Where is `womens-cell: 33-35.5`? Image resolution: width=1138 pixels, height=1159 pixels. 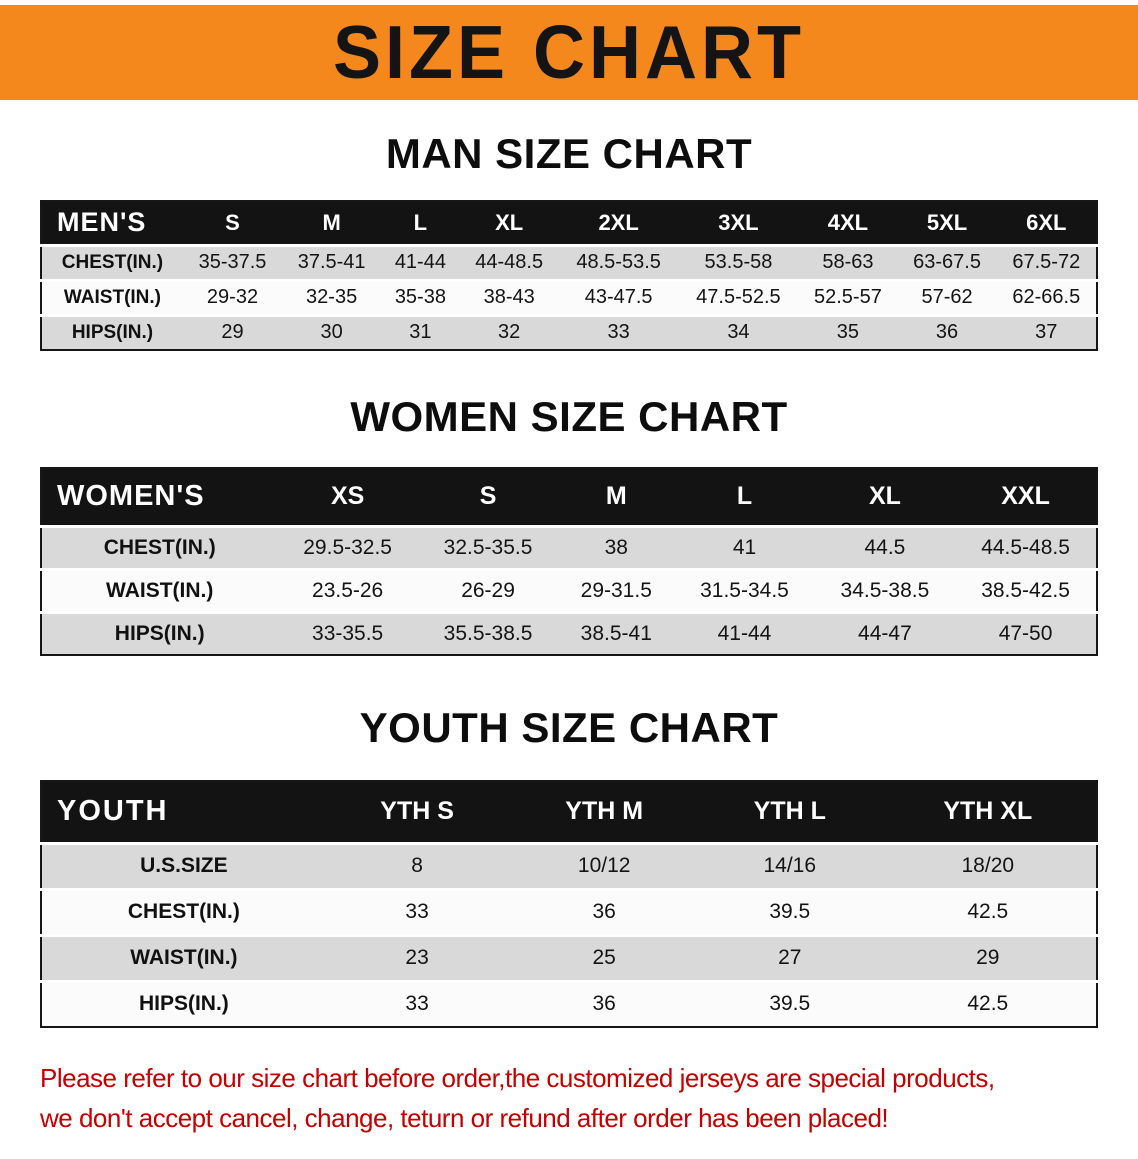
womens-cell: 33-35.5 is located at coordinates (348, 633).